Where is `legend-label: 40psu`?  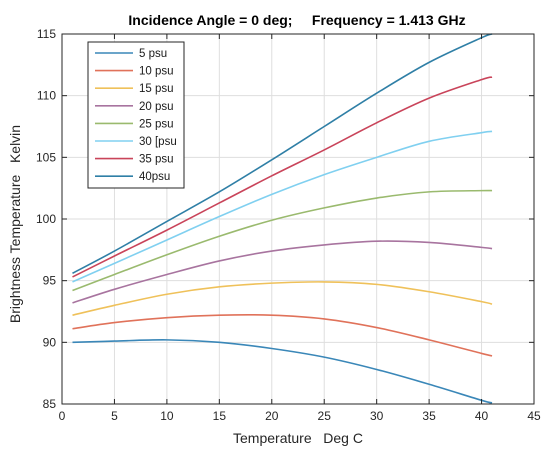
legend-label: 40psu is located at coordinates (154, 177).